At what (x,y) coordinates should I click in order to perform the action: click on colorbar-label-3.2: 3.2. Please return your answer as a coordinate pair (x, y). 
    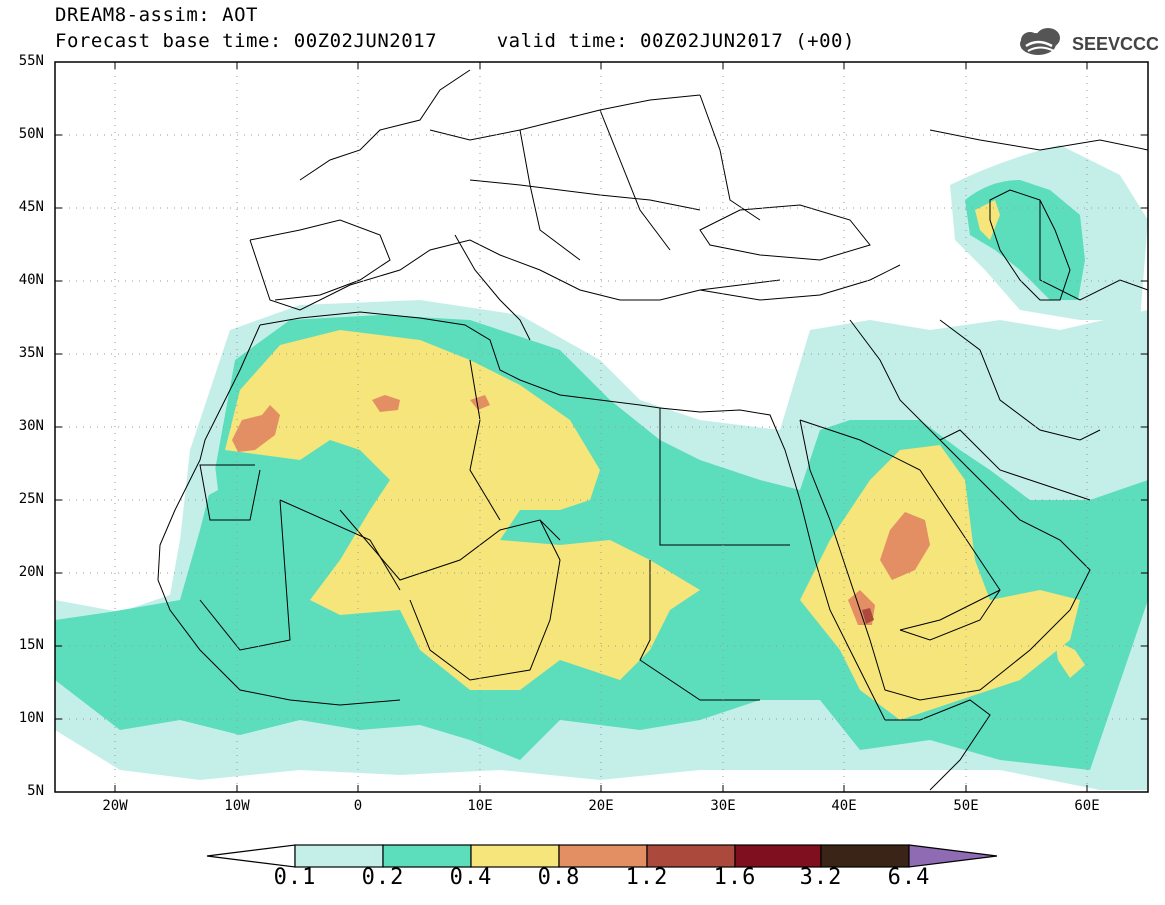
    Looking at the image, I should click on (821, 877).